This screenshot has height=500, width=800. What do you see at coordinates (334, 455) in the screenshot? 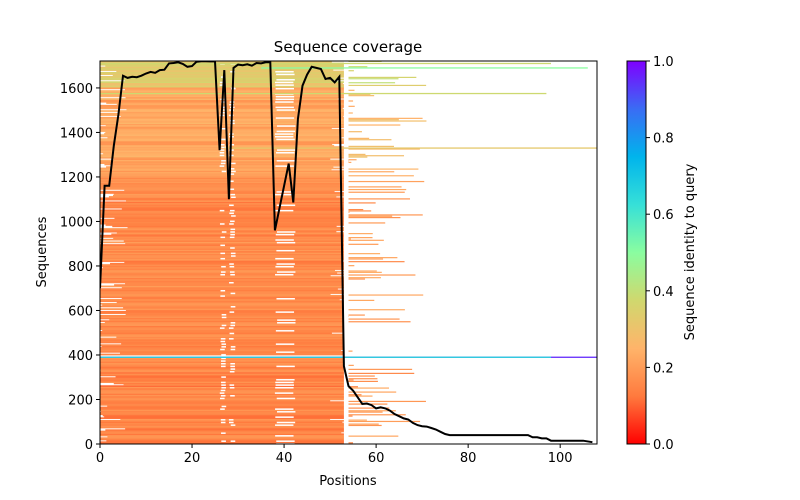
I see `x-axis: 0 20 40 60 80 100` at bounding box center [334, 455].